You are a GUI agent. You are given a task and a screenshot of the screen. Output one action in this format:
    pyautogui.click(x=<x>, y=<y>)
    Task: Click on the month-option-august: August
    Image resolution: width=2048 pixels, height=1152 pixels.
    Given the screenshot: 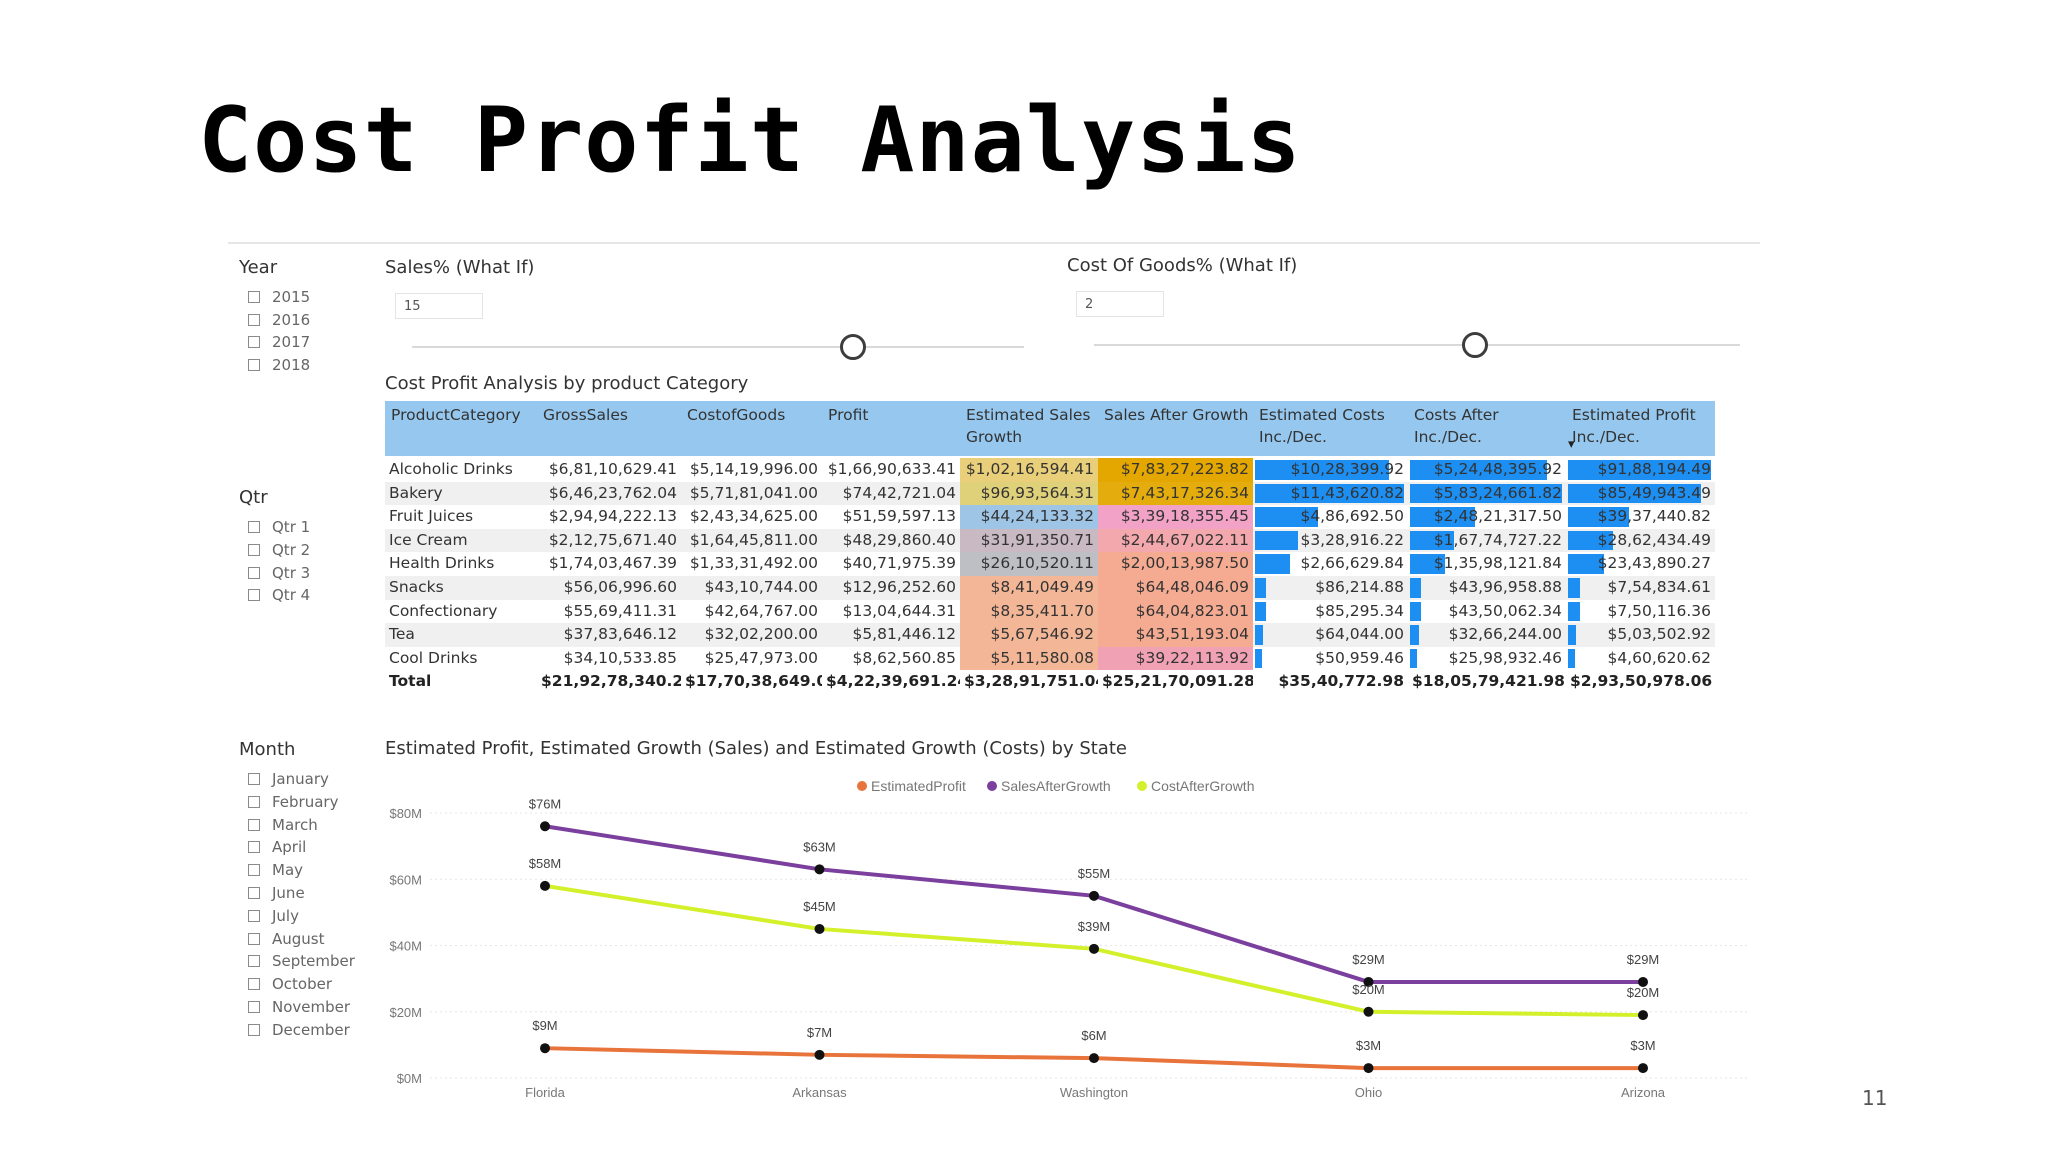 What is the action you would take?
    pyautogui.click(x=286, y=939)
    